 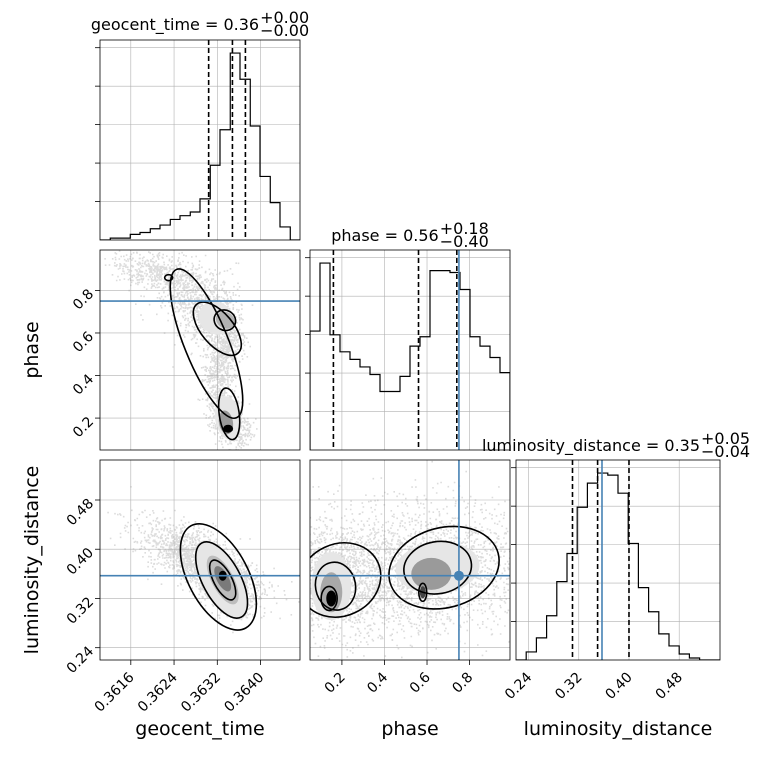 I want to click on x-tick-label-geocent_time: 0.3624, so click(x=158, y=692).